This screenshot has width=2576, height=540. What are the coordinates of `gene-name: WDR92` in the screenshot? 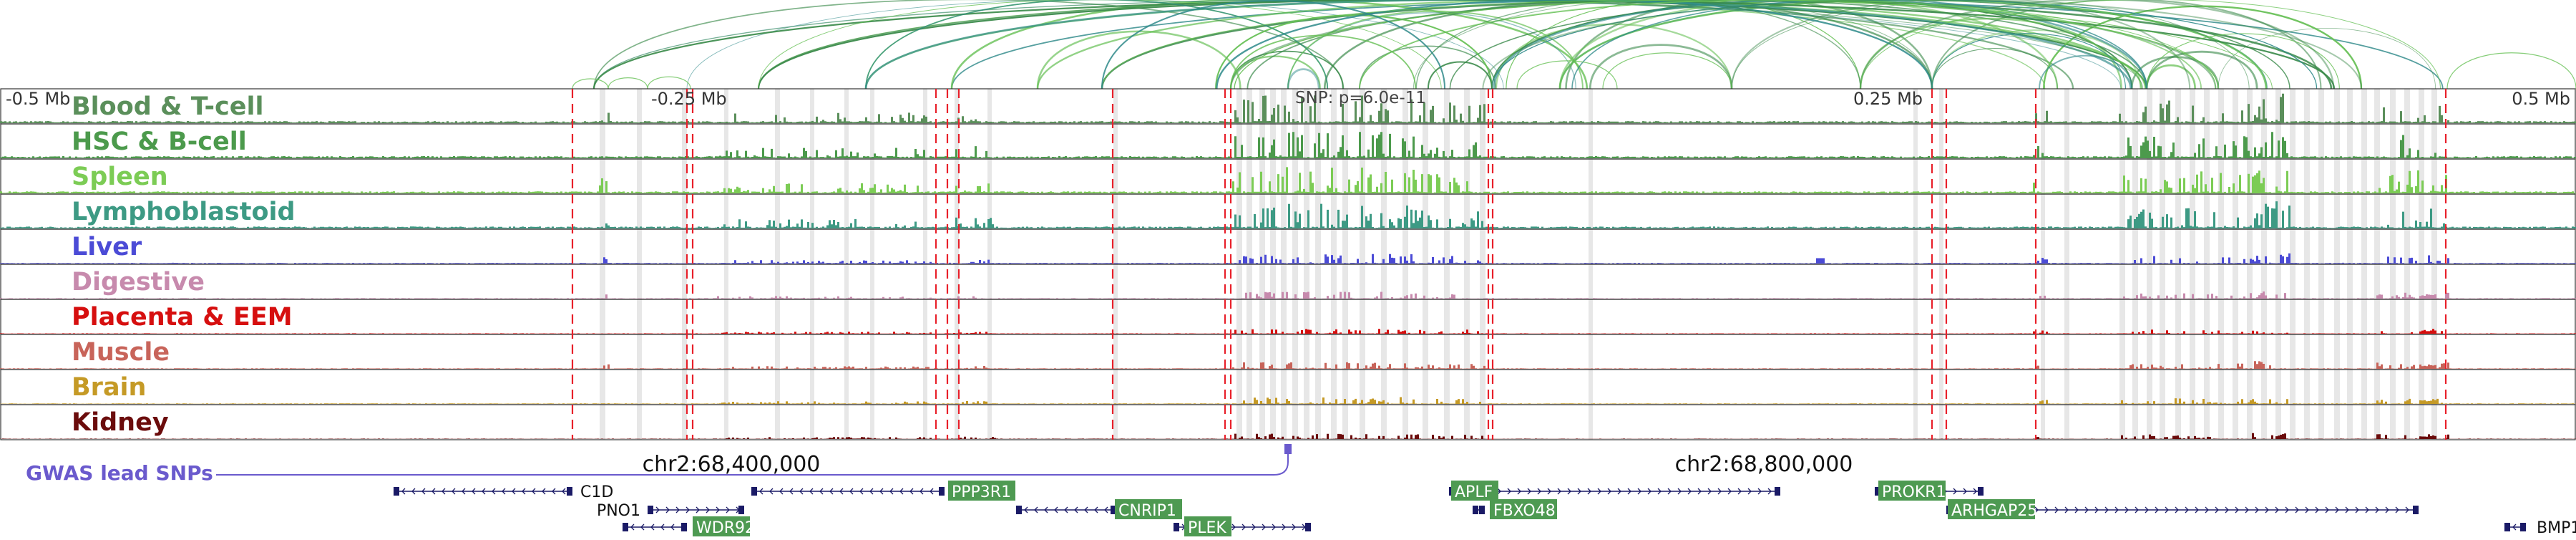 It's located at (725, 528).